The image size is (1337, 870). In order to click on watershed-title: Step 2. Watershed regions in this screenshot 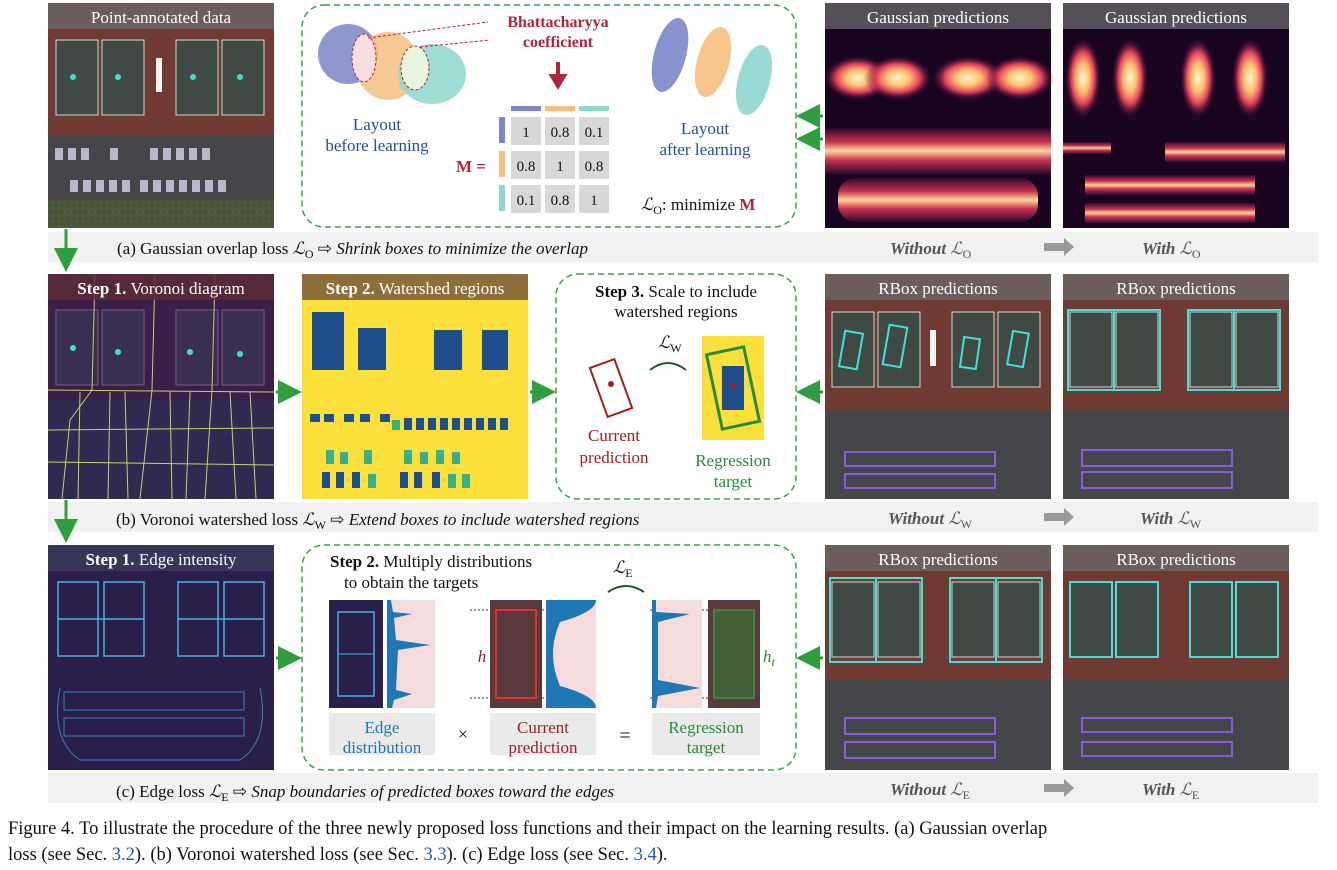, I will do `click(415, 288)`.